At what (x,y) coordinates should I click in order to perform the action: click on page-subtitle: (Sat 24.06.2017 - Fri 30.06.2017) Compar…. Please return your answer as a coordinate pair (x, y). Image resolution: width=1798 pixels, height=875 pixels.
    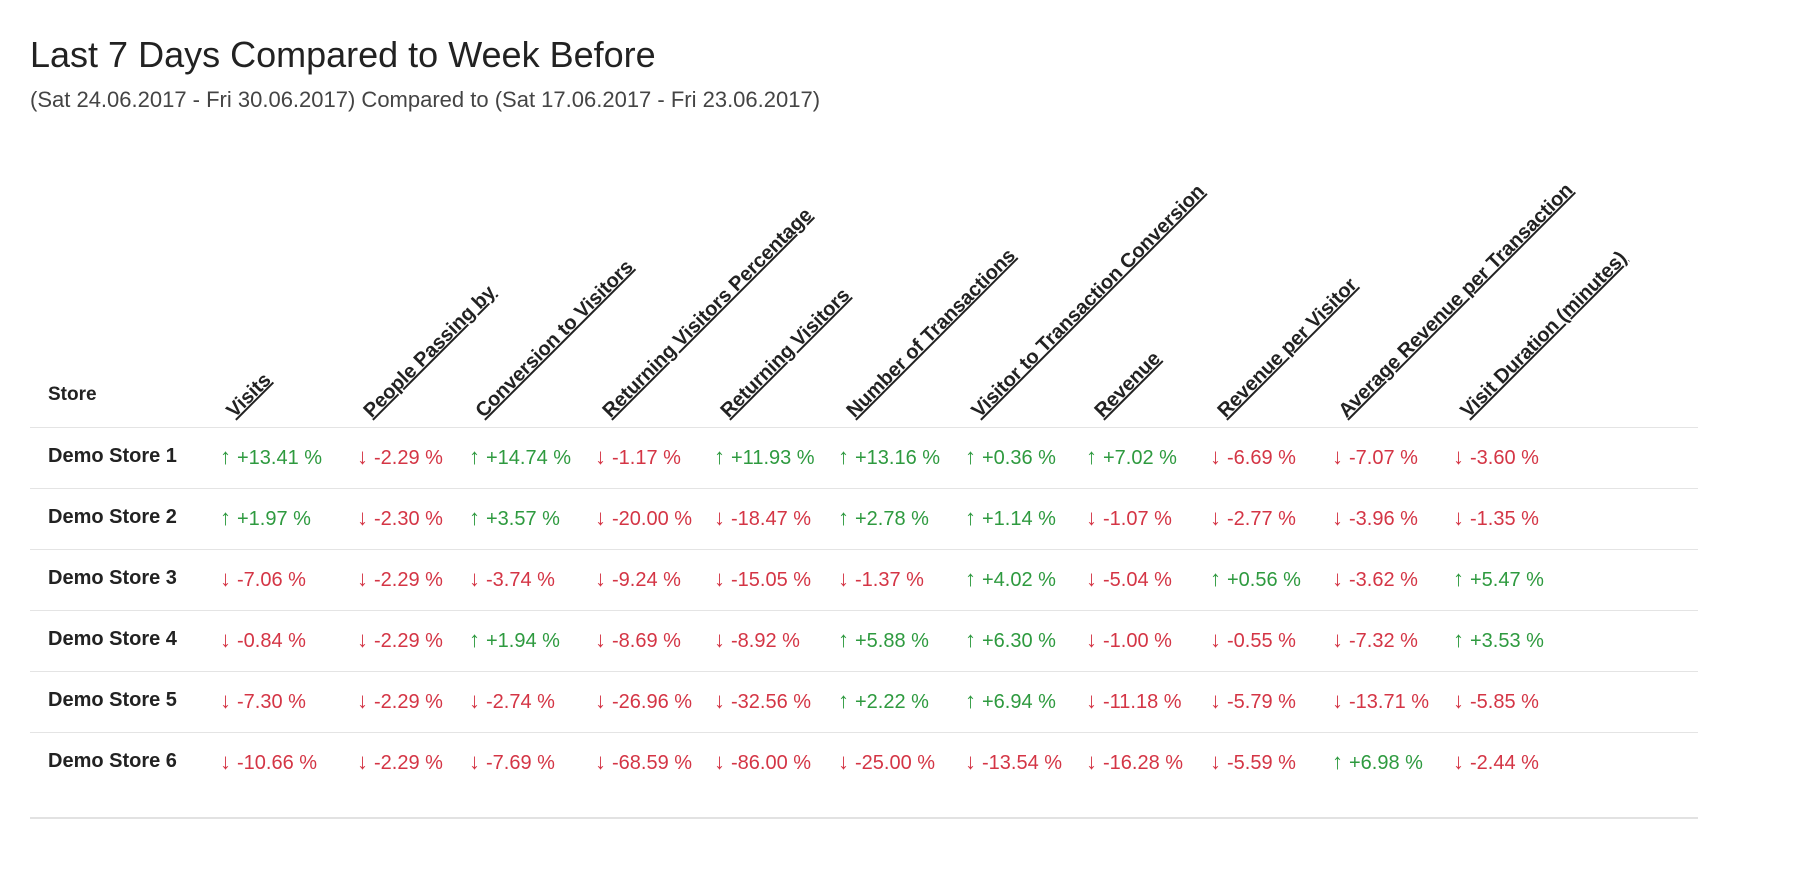
    Looking at the image, I should click on (425, 99).